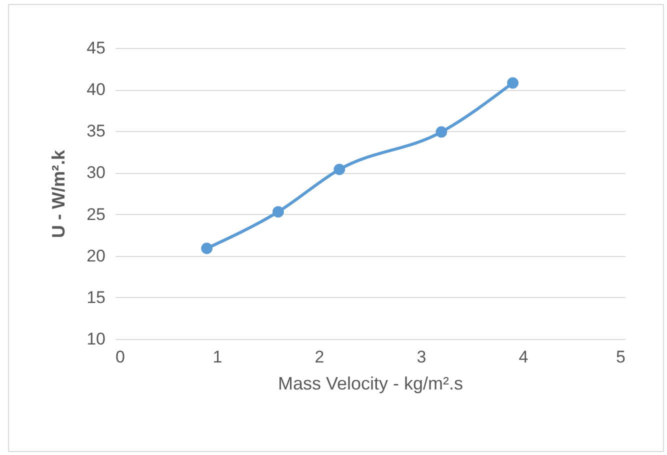 This screenshot has height=455, width=667. Describe the element at coordinates (421, 357) in the screenshot. I see `x-tick-label: 3` at that location.